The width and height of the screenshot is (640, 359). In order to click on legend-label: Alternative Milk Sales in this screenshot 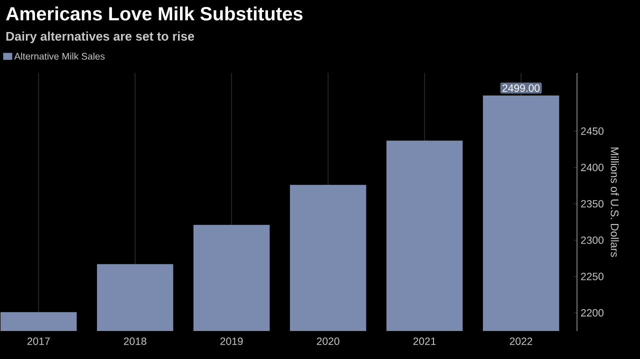, I will do `click(59, 56)`.